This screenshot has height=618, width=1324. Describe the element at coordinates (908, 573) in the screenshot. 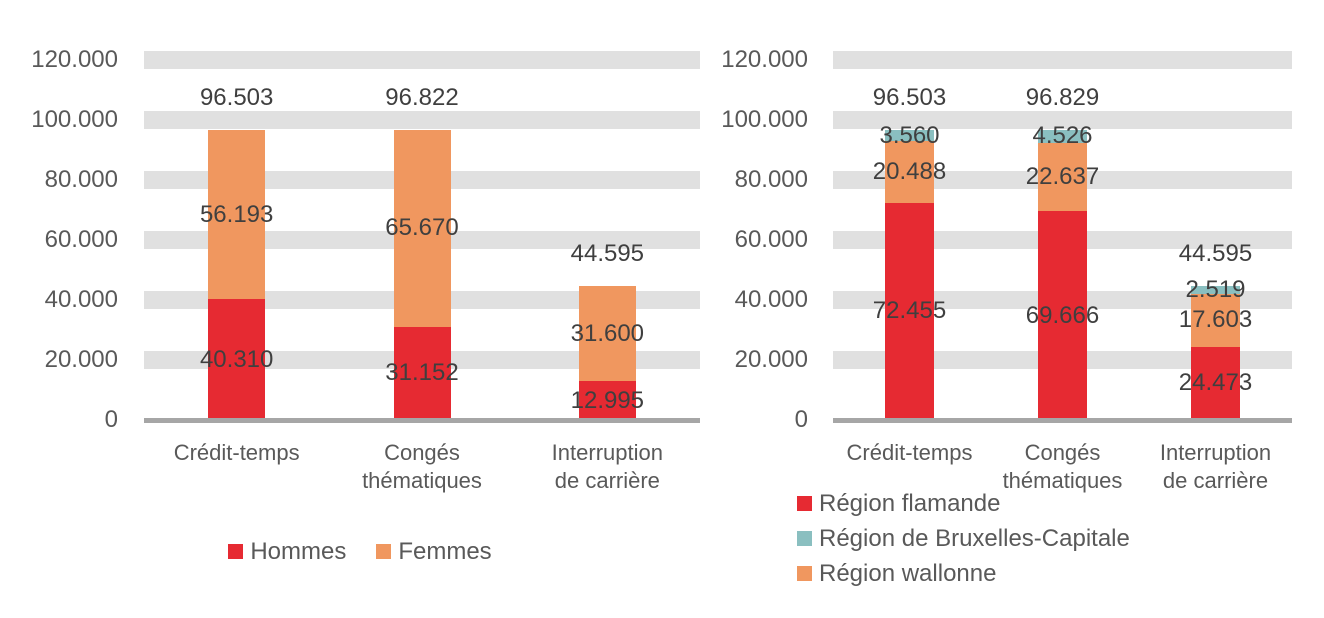

I see `legend-label: Région wallonne` at that location.